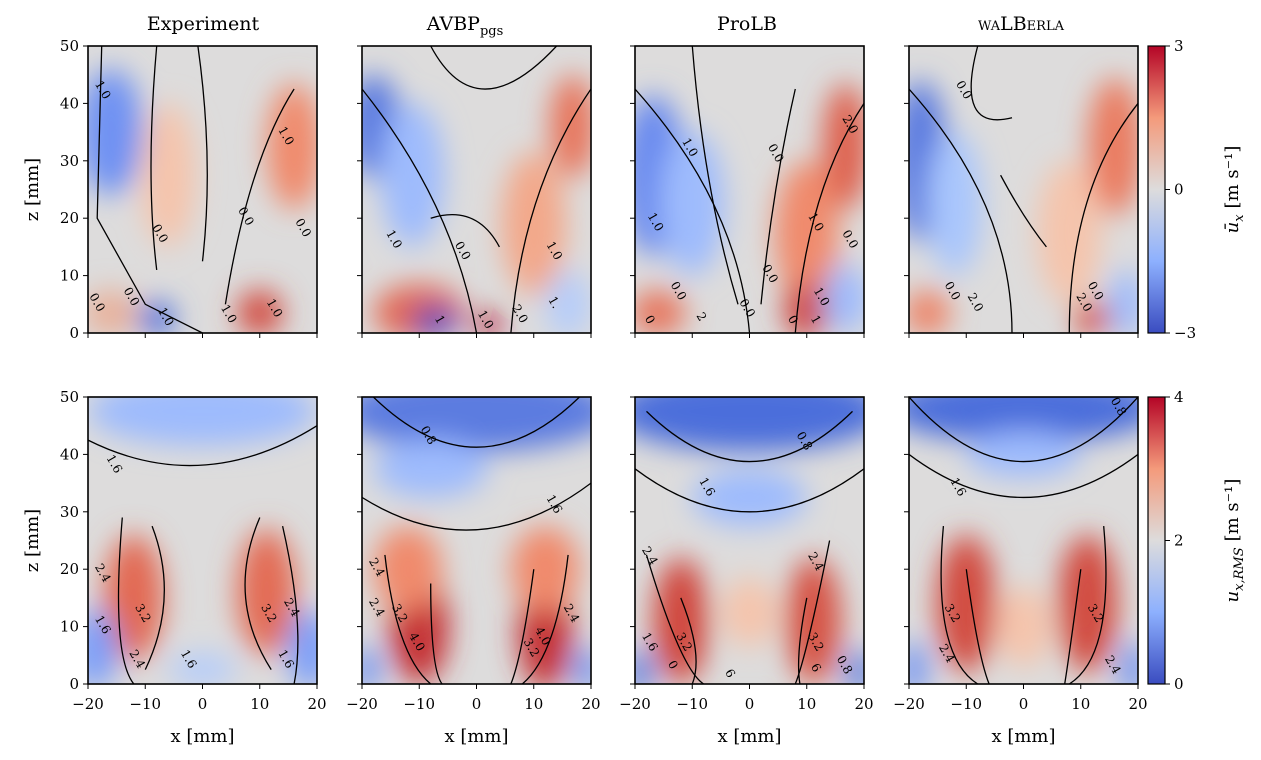 This screenshot has height=760, width=1261. What do you see at coordinates (1179, 541) in the screenshot?
I see `colorbar-tick-label: 2` at bounding box center [1179, 541].